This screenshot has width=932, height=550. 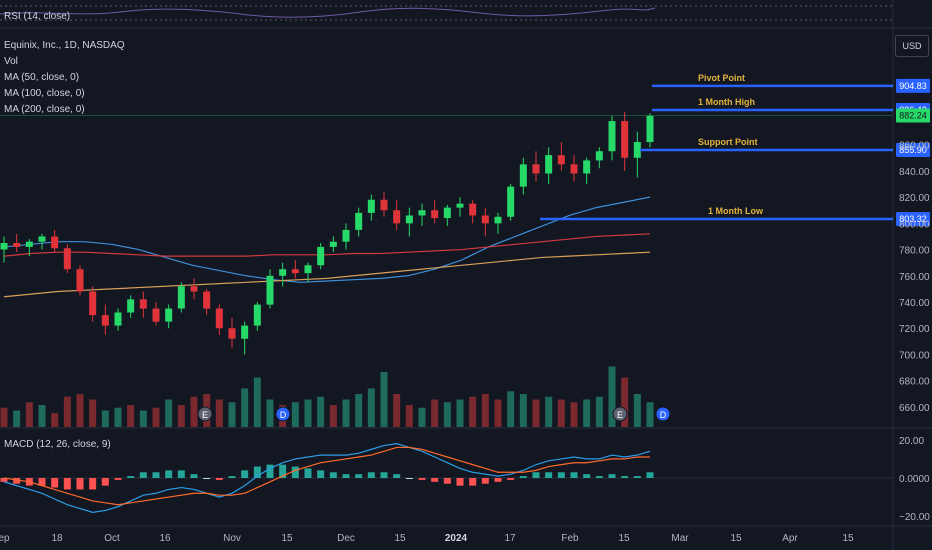 What do you see at coordinates (112, 538) in the screenshot?
I see `time-tick: Oct` at bounding box center [112, 538].